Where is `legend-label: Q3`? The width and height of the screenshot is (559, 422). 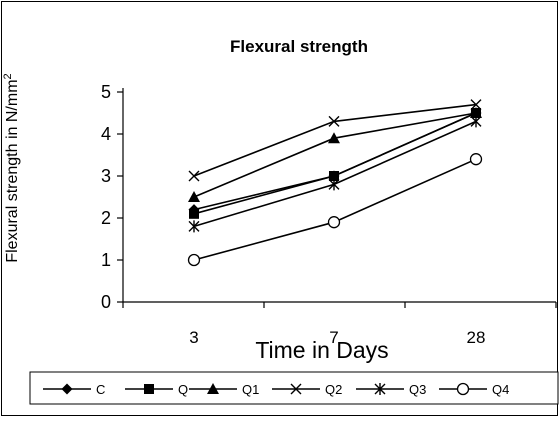 legend-label: Q3 is located at coordinates (417, 389).